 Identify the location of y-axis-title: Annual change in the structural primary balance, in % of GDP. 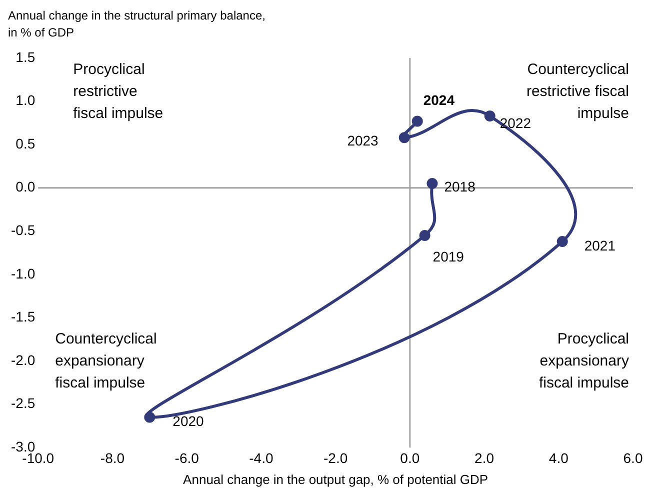
(137, 24).